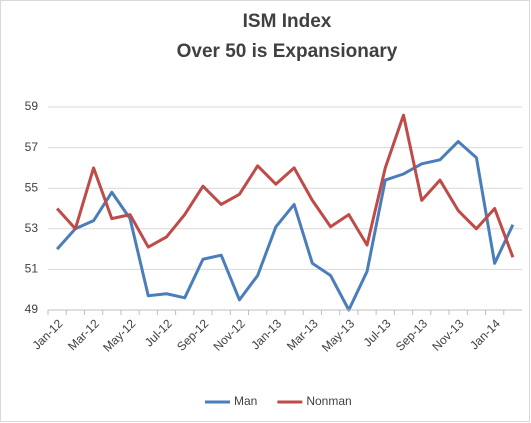 This screenshot has width=531, height=423. I want to click on chart-title: ISM Index, so click(287, 21).